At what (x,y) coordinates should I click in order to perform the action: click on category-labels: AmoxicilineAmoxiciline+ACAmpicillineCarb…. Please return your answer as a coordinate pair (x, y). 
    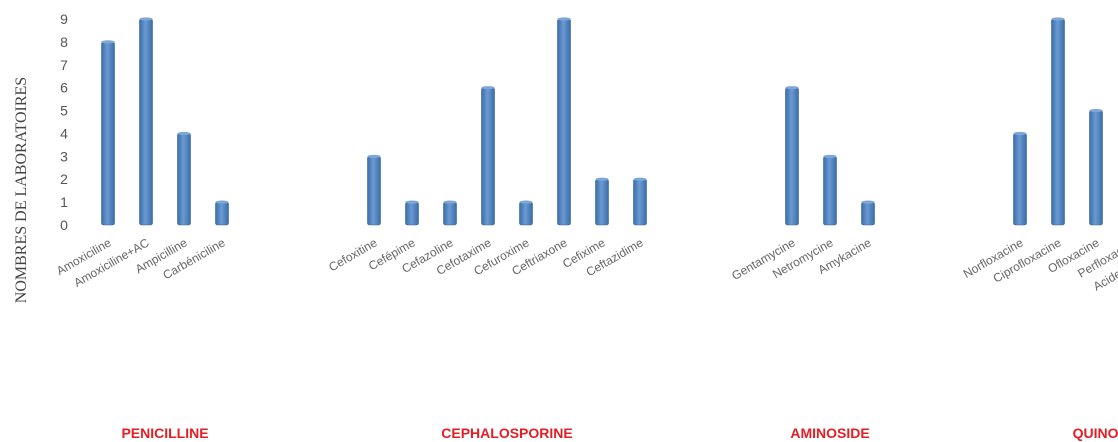
    Looking at the image, I should click on (586, 264).